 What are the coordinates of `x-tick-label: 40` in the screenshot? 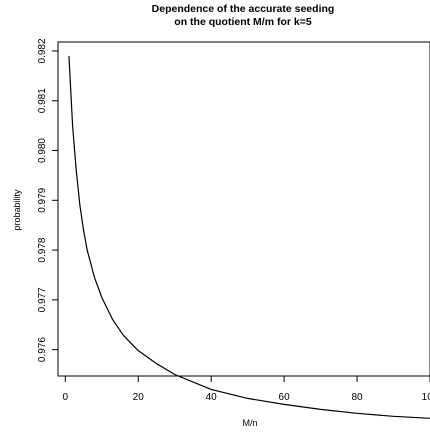 It's located at (212, 397).